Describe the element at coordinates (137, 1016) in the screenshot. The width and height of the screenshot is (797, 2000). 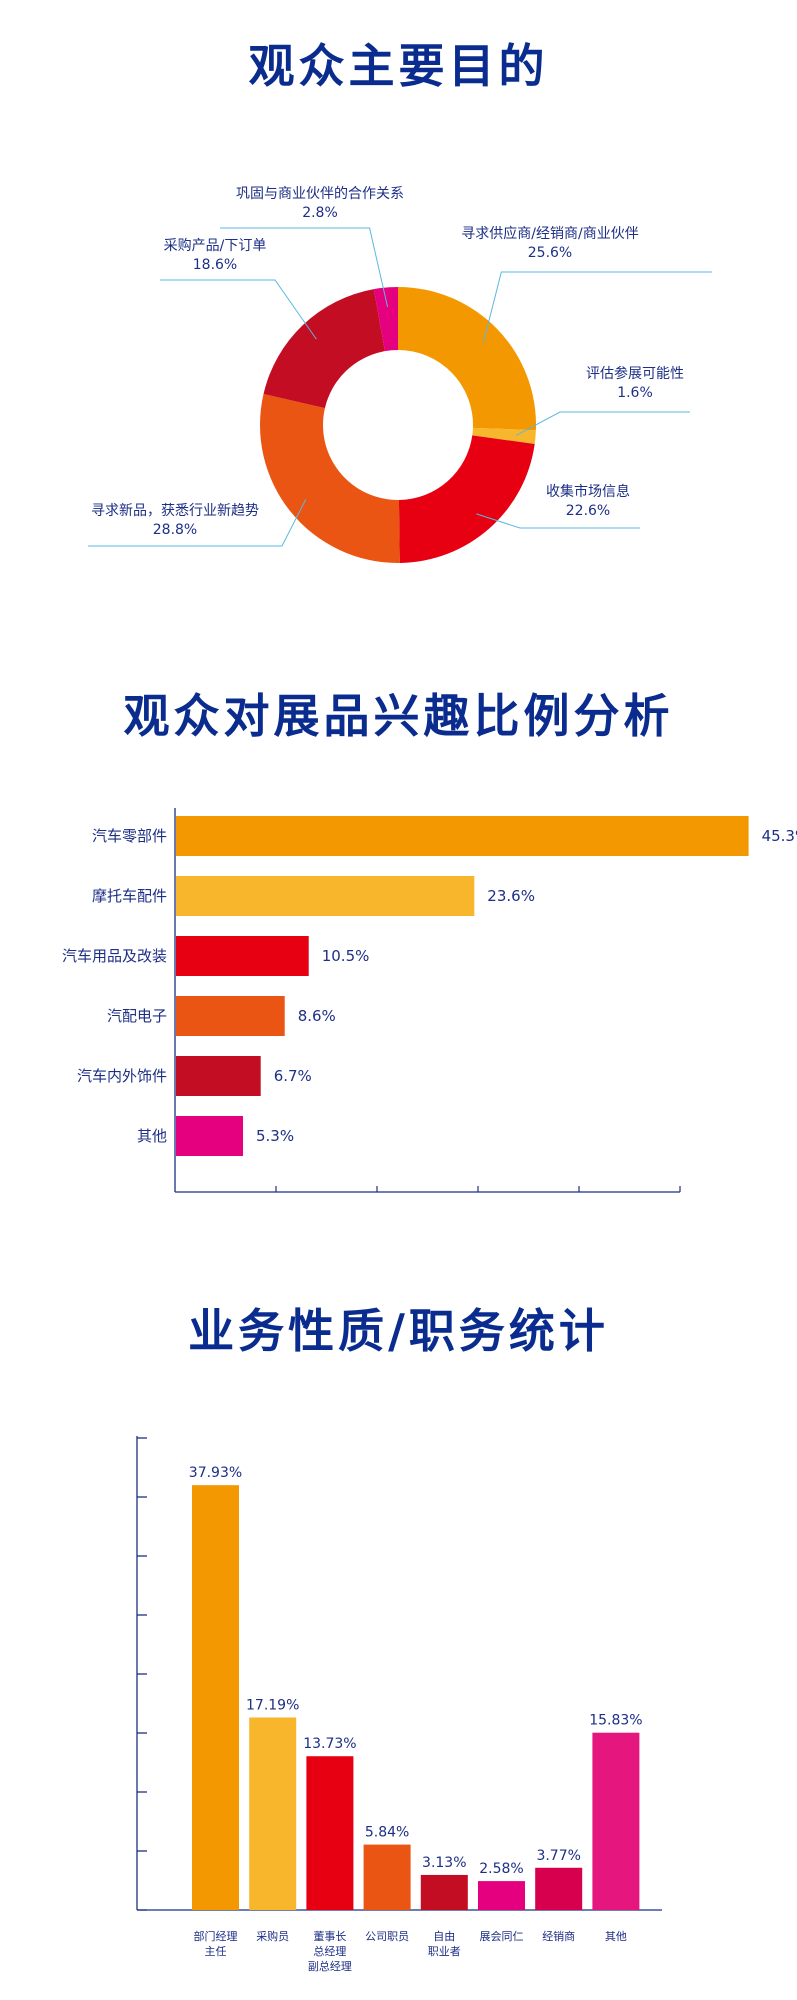
I see `hbar-category-label: 汽配电子` at that location.